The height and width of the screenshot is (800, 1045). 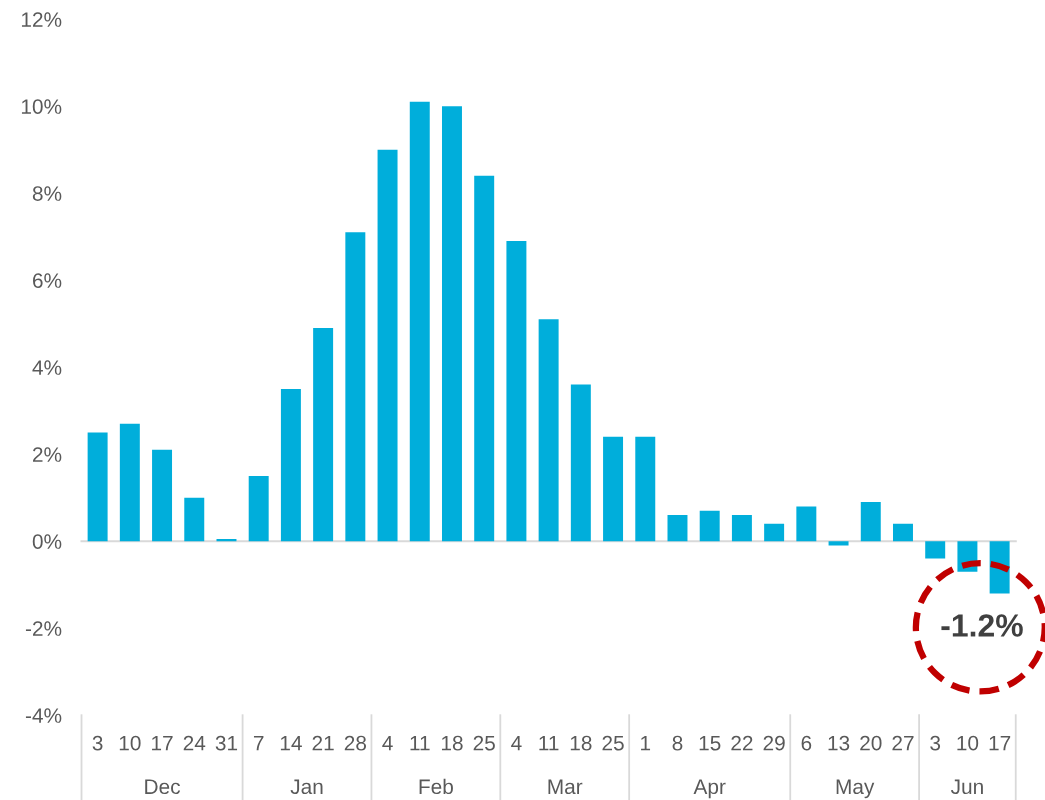 I want to click on x-tick-label: 31, so click(x=226, y=743).